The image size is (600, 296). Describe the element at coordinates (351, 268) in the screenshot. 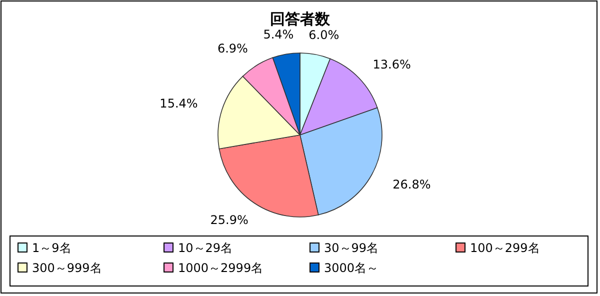

I see `legend-label: 3000名～` at that location.